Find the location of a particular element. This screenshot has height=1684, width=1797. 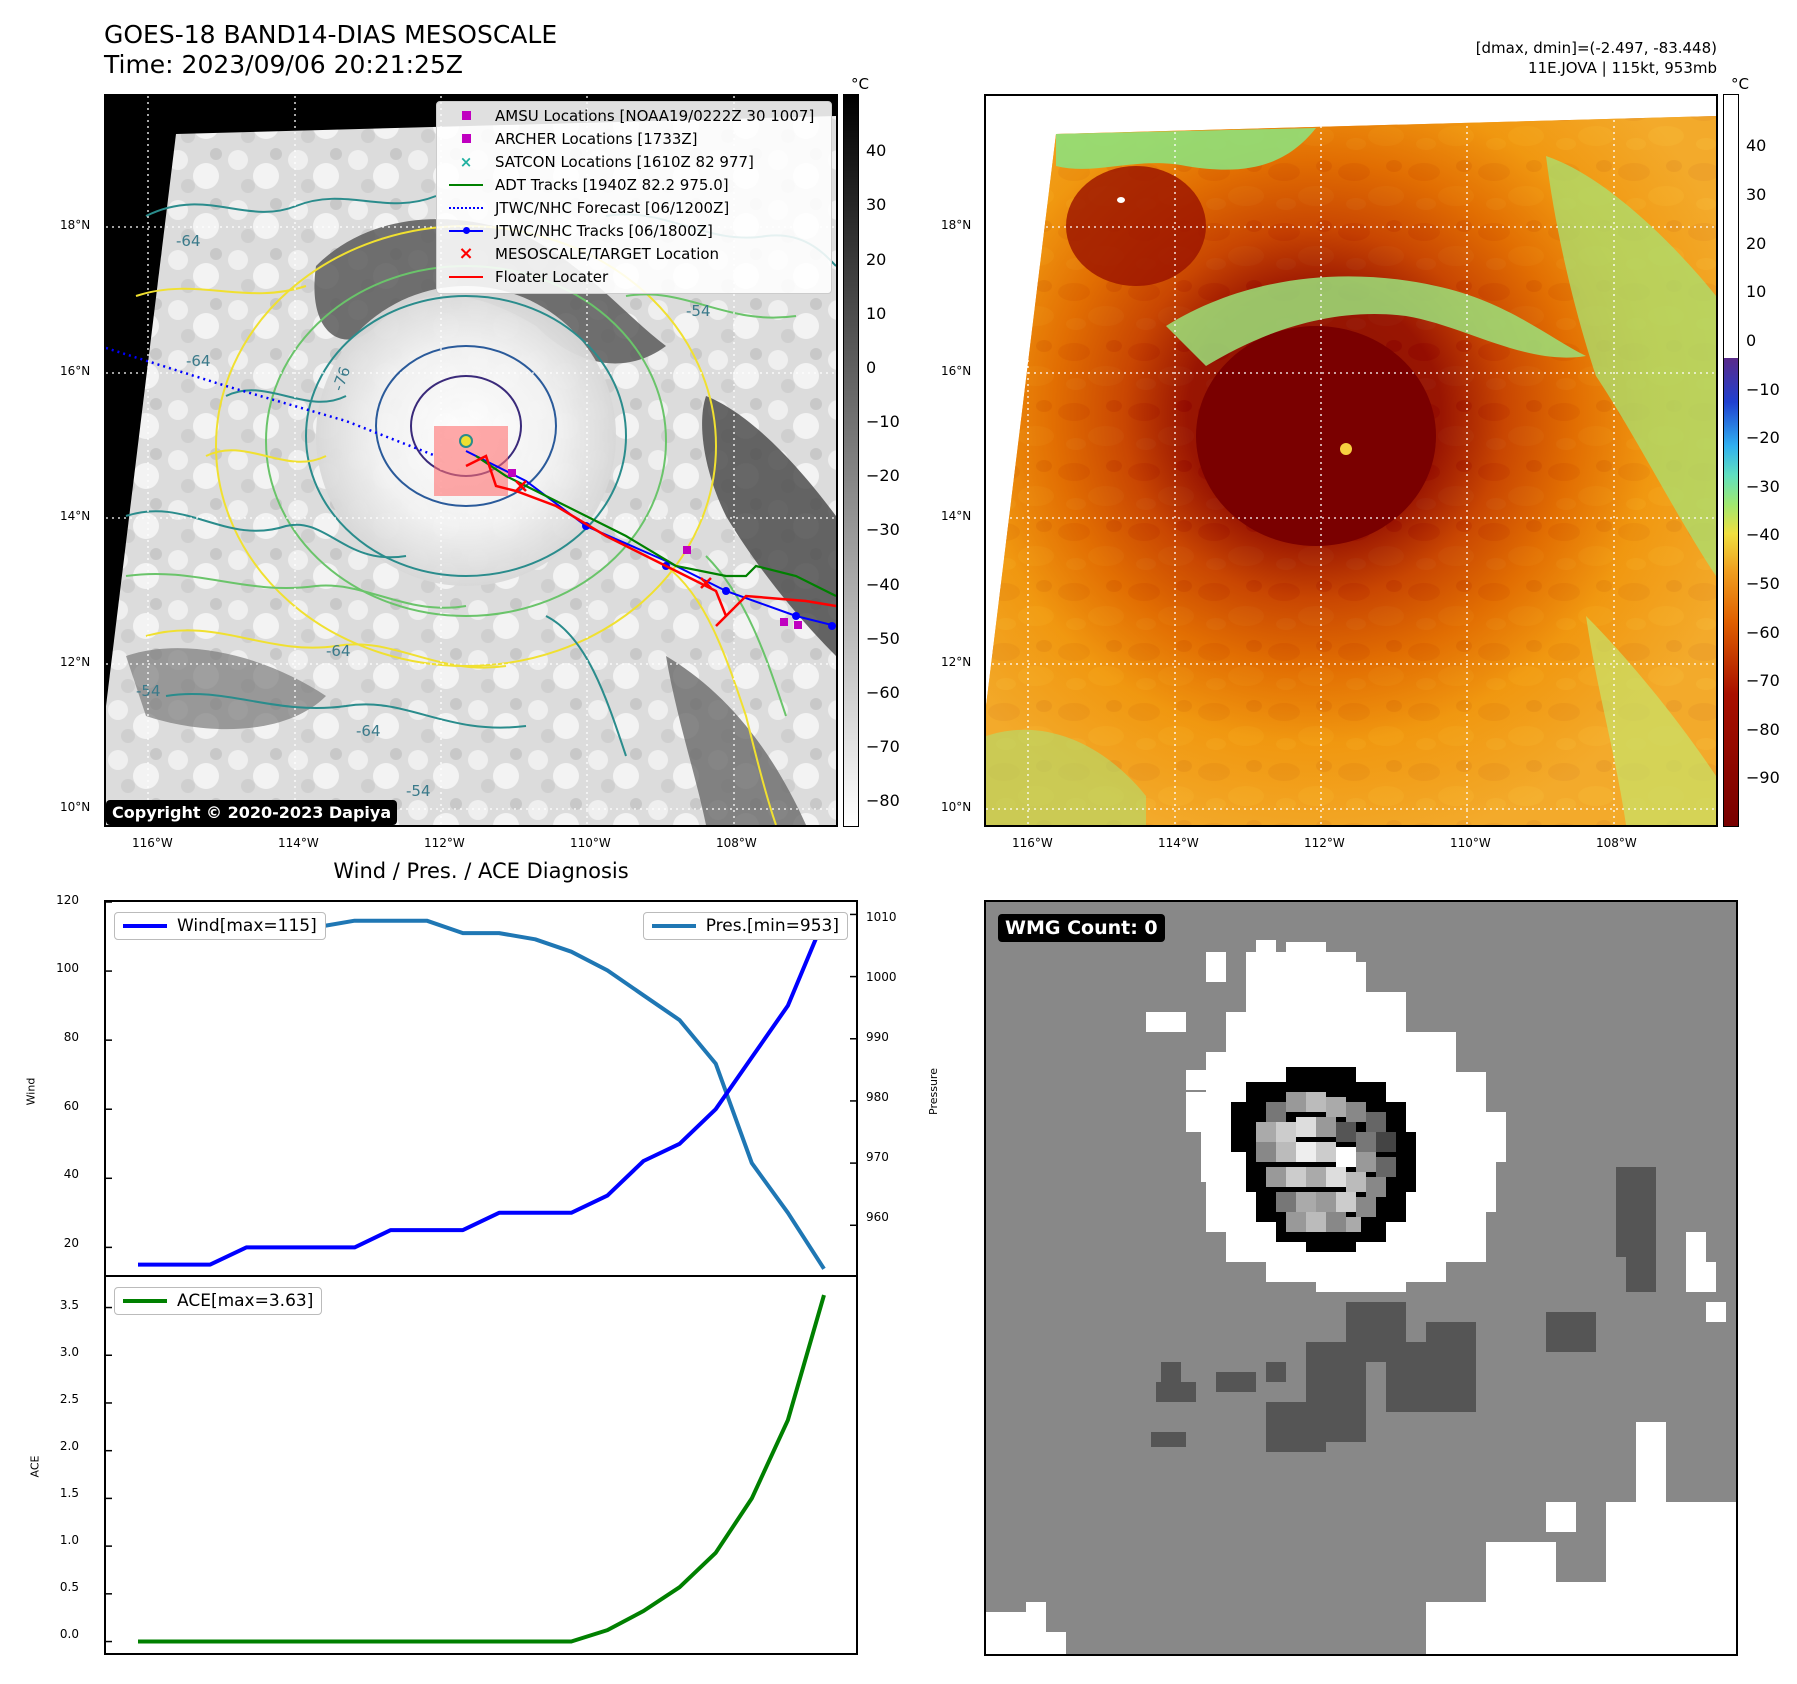

storm-info: 11E.JOVA | 115kt, 953mb is located at coordinates (1622, 68).